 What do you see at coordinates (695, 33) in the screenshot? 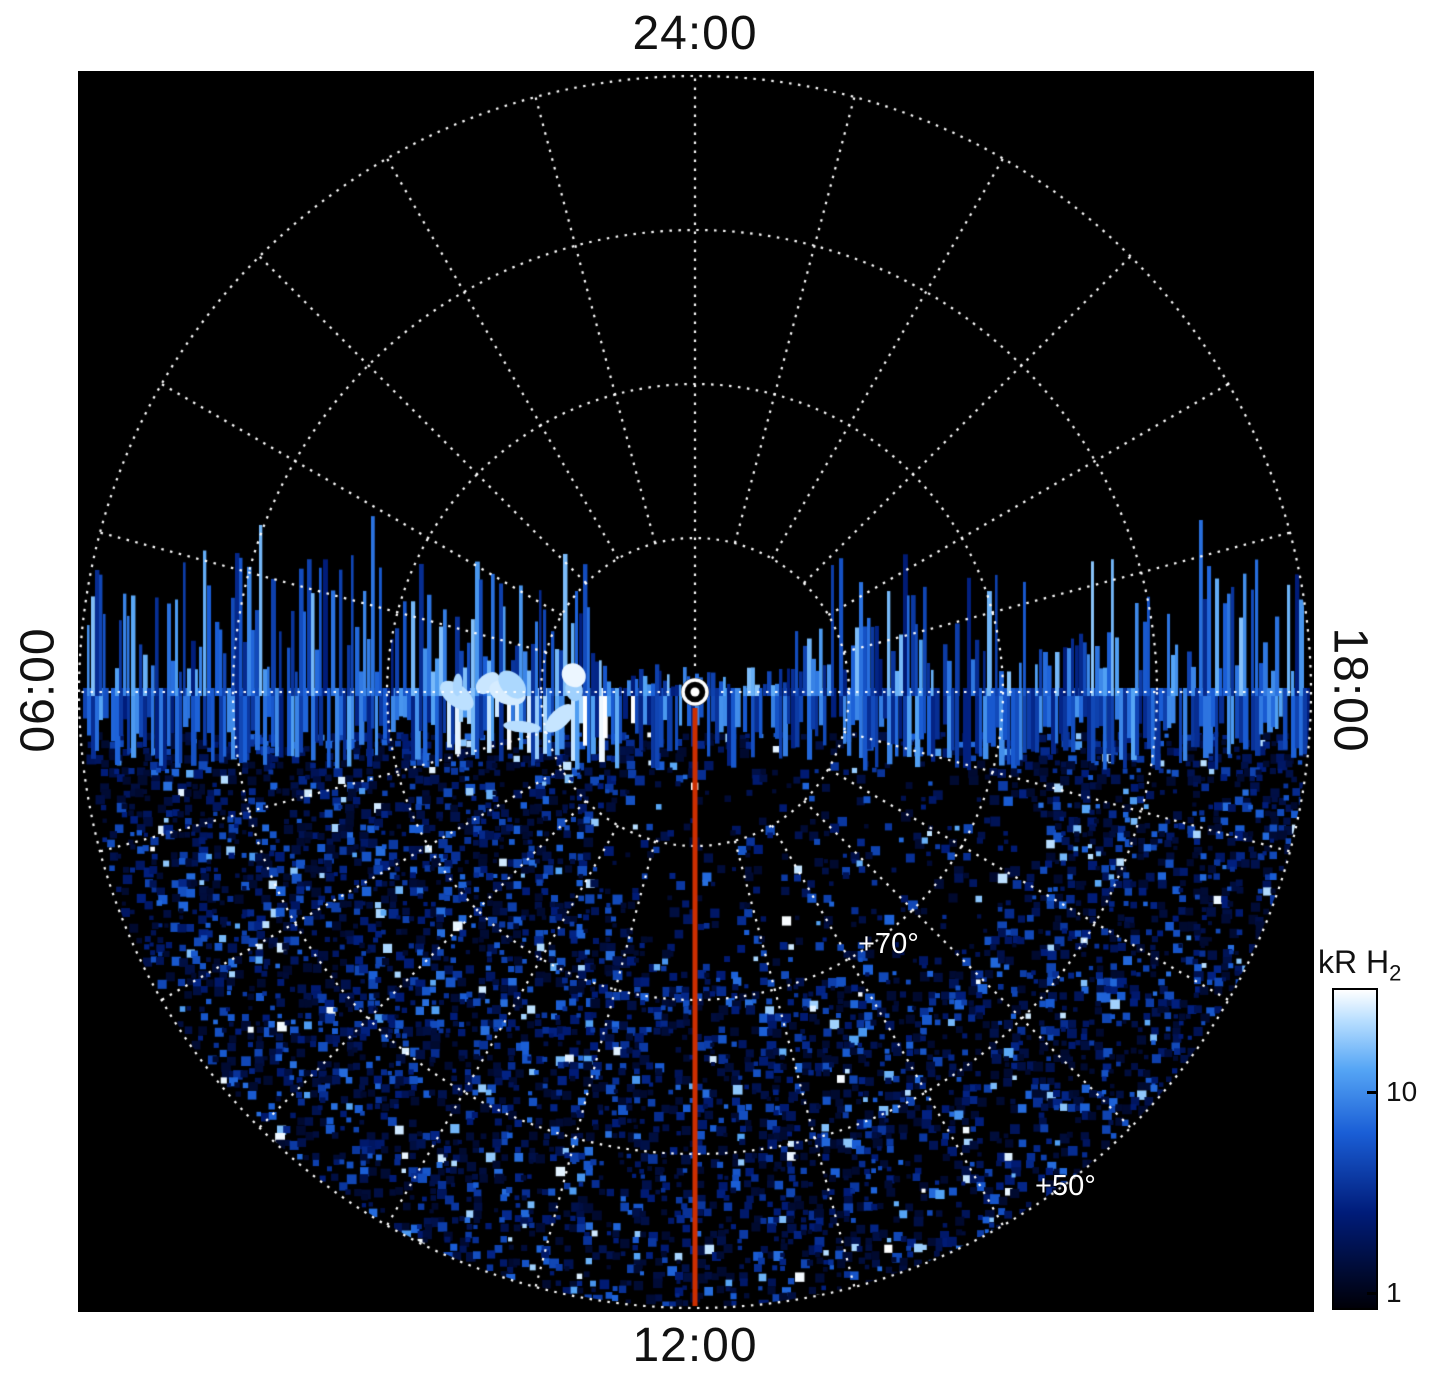
I see `local-time-label-2400: 24:00` at bounding box center [695, 33].